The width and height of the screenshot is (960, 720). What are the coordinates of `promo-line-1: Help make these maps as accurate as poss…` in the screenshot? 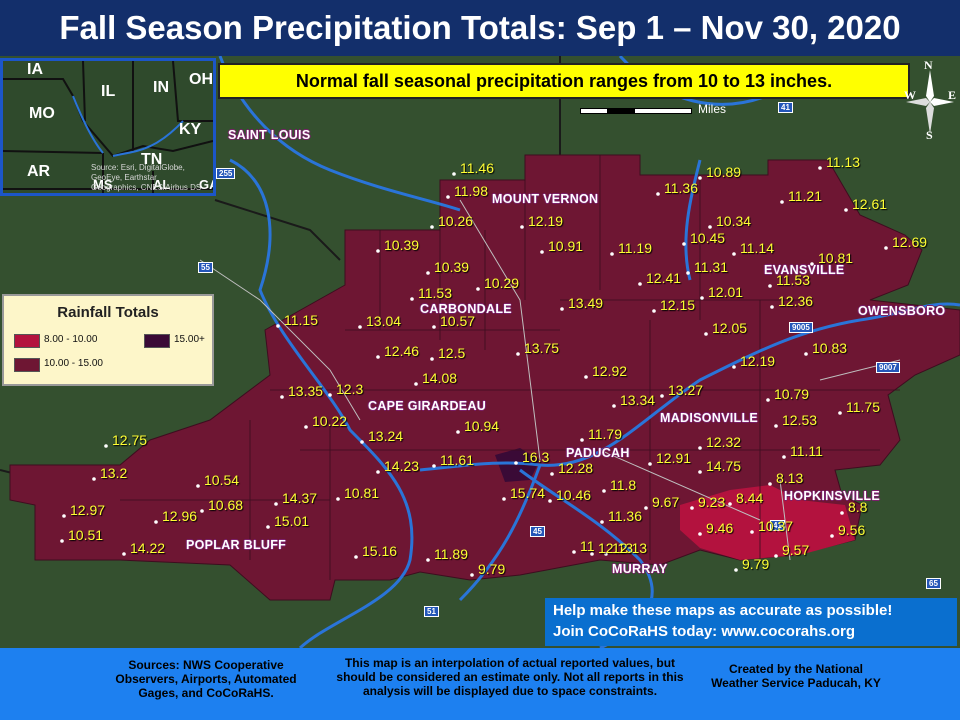 It's located at (723, 610).